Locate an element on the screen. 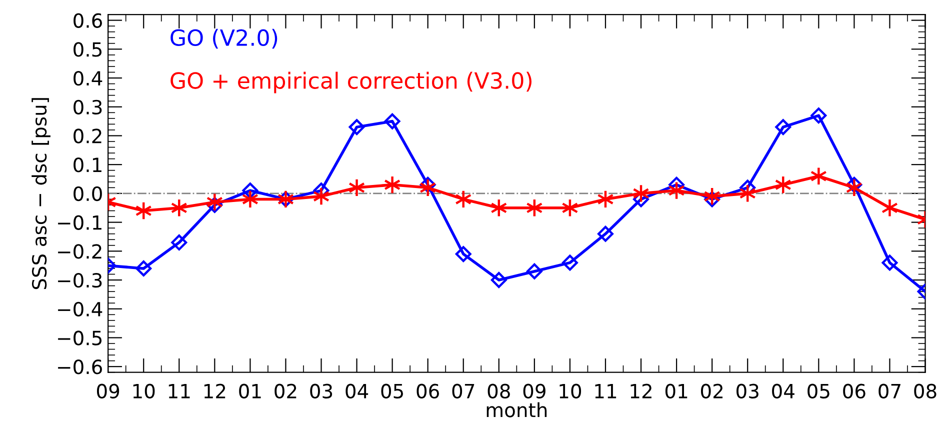 This screenshot has width=948, height=427. y-tick-label: −0.2 is located at coordinates (80, 251).